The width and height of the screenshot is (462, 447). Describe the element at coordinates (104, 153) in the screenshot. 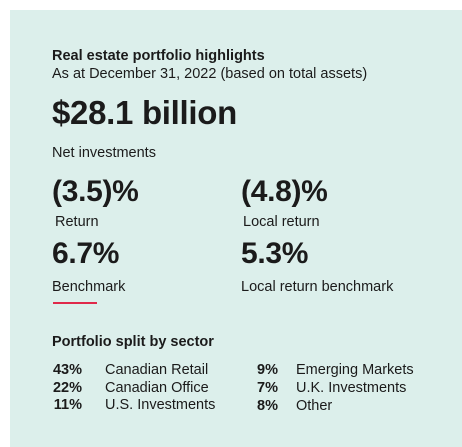

I see `net-investments-label: Net investments` at that location.